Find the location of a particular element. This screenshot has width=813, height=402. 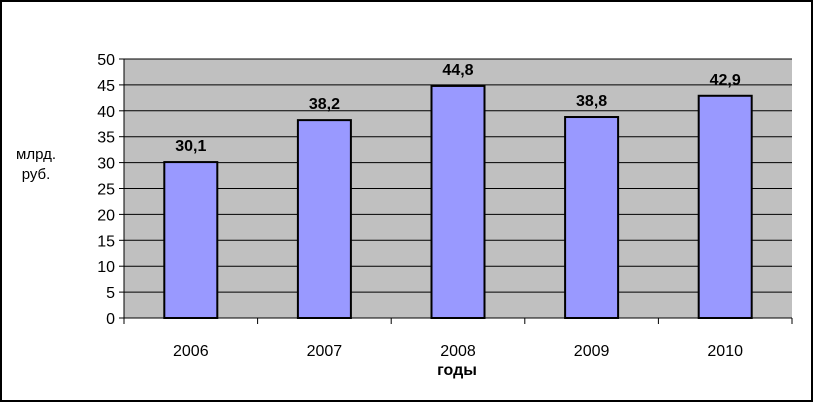

data-label-2008: 44,8 is located at coordinates (457, 70).